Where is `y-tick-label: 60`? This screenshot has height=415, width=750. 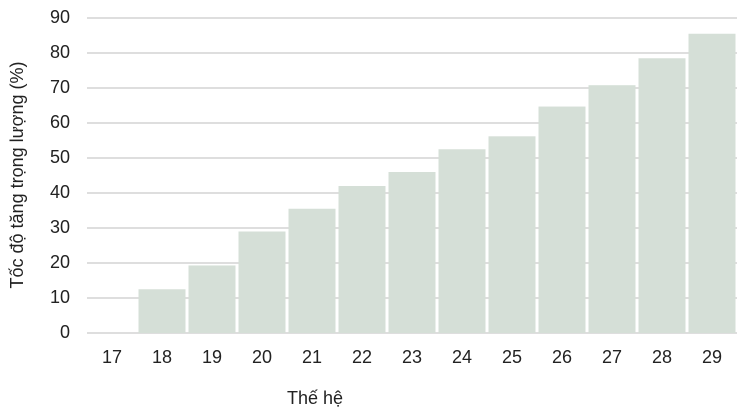
y-tick-label: 60 is located at coordinates (60, 122).